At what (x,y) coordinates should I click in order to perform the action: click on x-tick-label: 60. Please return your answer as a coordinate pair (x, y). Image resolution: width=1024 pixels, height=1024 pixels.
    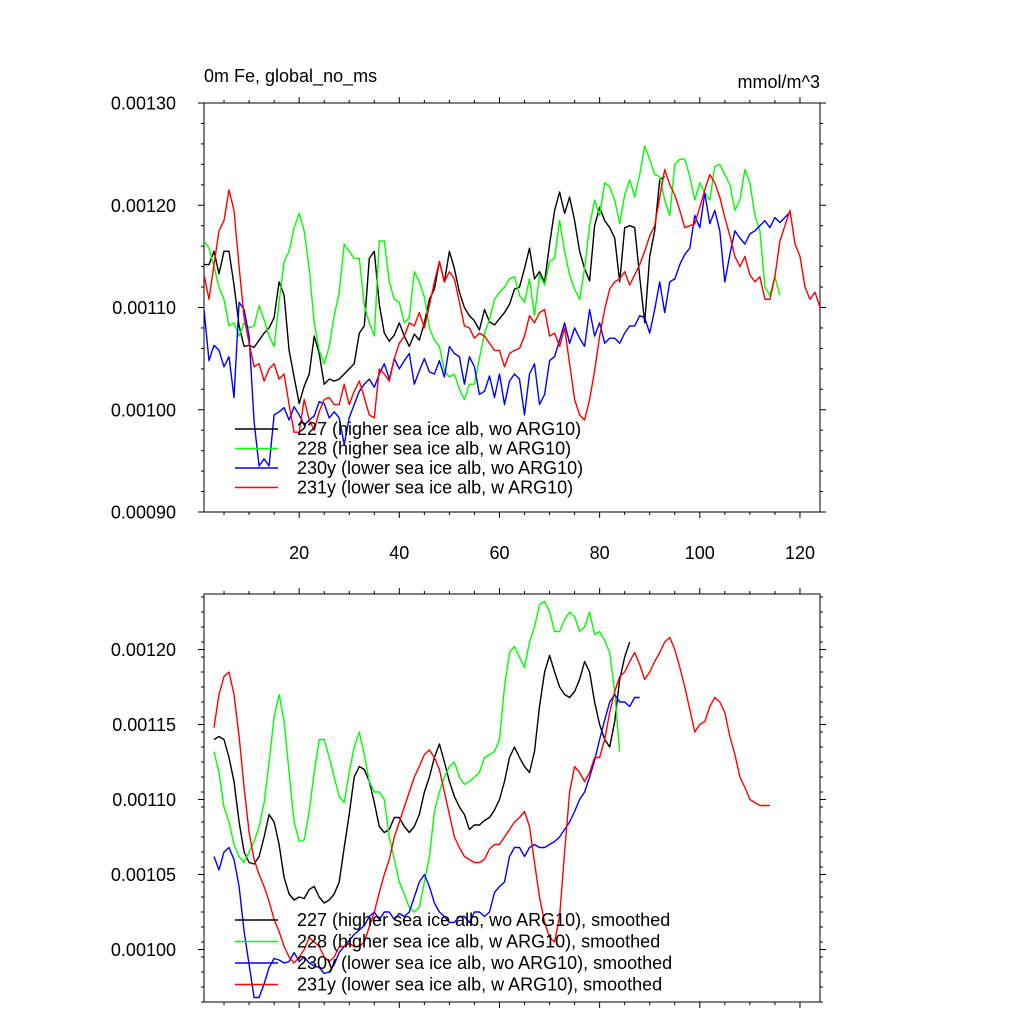
    Looking at the image, I should click on (499, 553).